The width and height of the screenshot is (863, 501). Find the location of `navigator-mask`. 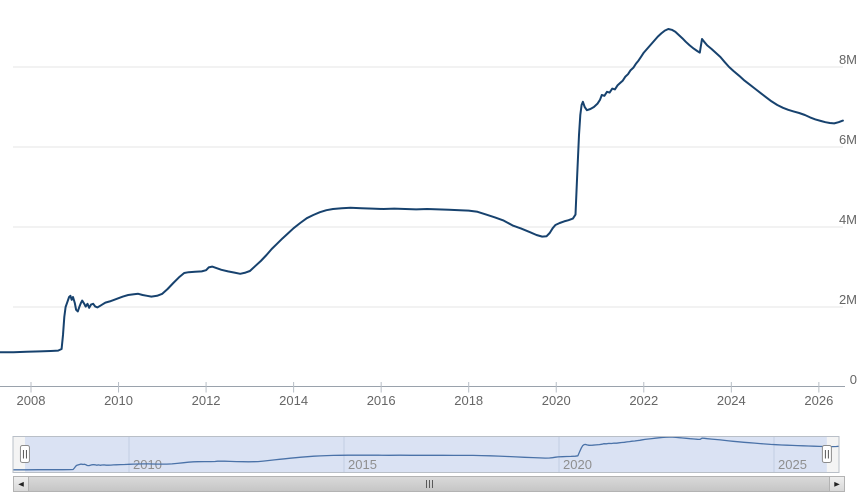

navigator-mask is located at coordinates (425, 454).